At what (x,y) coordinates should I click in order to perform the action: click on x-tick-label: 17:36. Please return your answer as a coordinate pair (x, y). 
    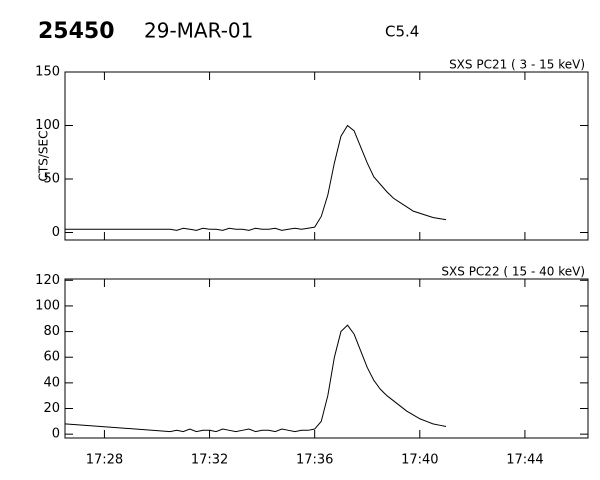
    Looking at the image, I should click on (314, 460).